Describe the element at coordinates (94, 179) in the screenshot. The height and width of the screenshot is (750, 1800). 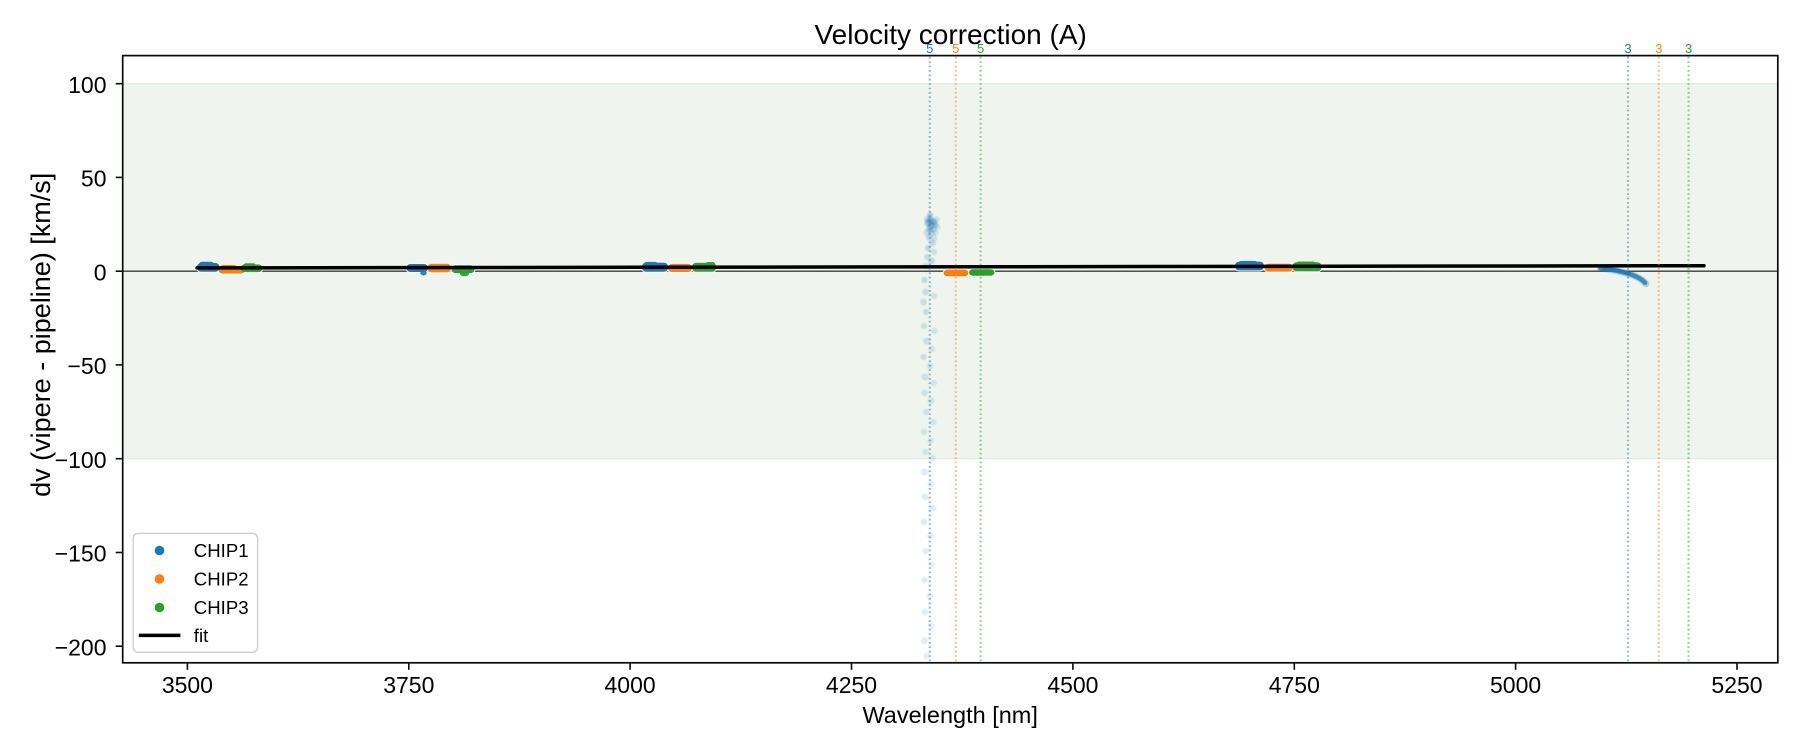
I see `svg-text: 50` at that location.